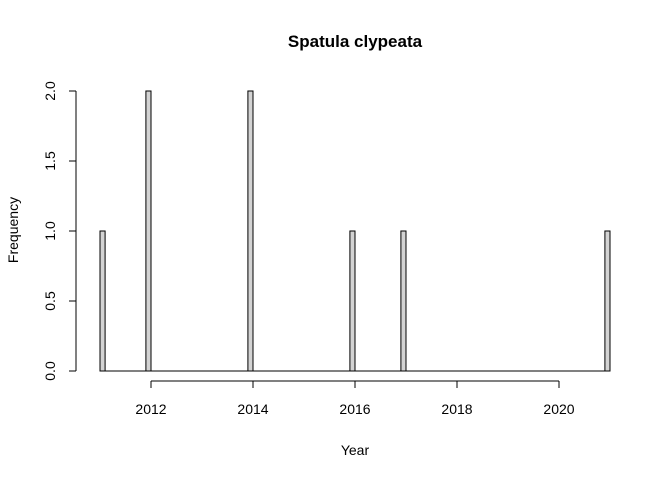 The width and height of the screenshot is (672, 480). I want to click on x-tick-label: 2020, so click(558, 409).